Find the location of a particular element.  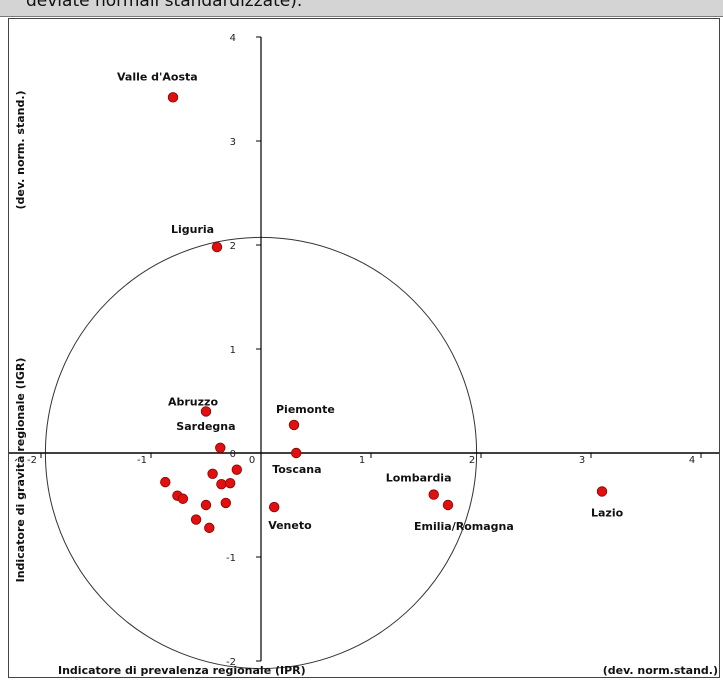

x-tick-label: 3 is located at coordinates (582, 460).